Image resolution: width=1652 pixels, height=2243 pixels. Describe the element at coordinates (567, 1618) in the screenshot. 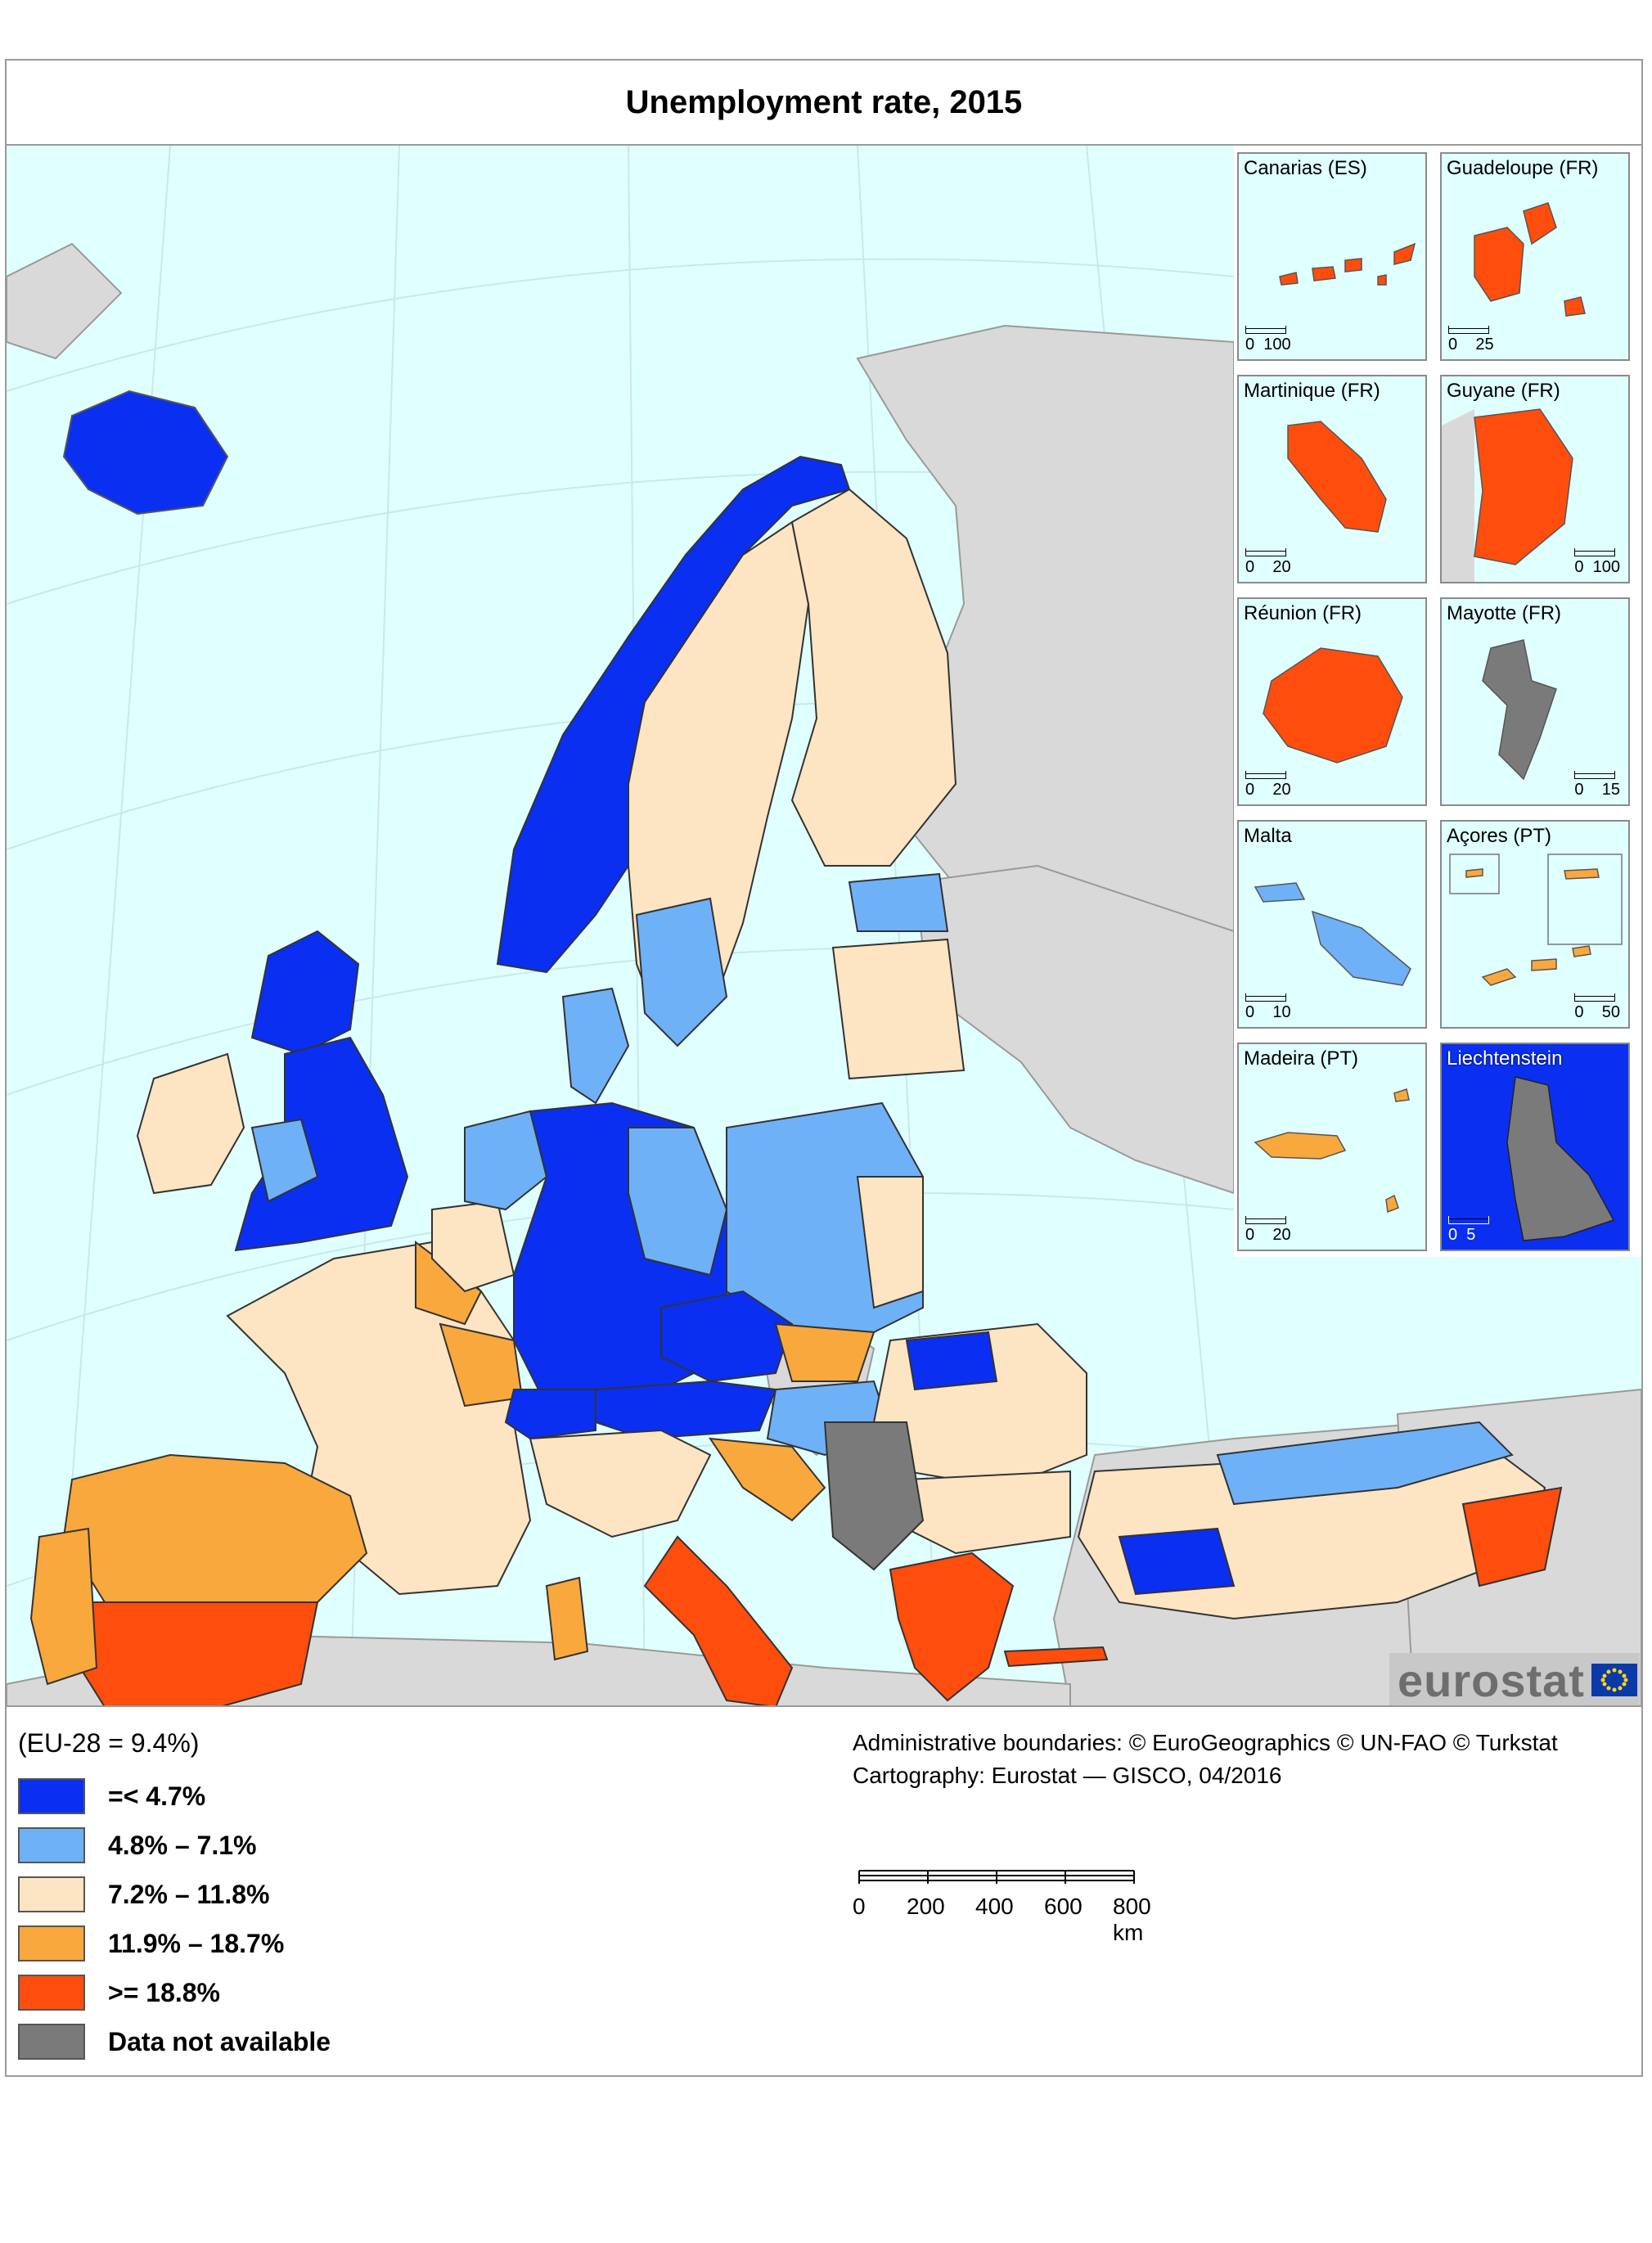

I see `sardinia` at that location.